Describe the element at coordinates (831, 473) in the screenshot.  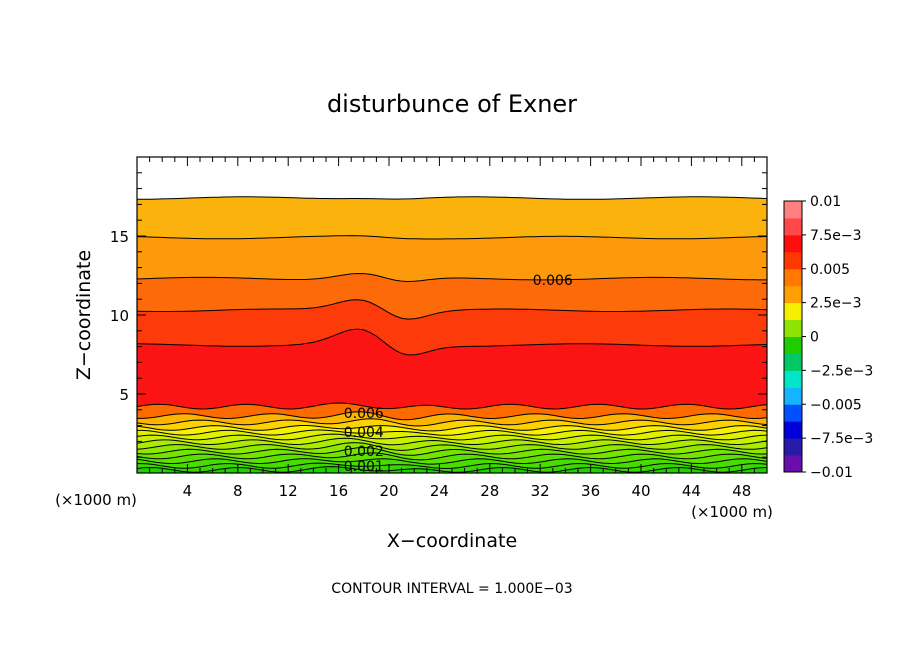
I see `colorbar-tick-label: −0.01` at that location.